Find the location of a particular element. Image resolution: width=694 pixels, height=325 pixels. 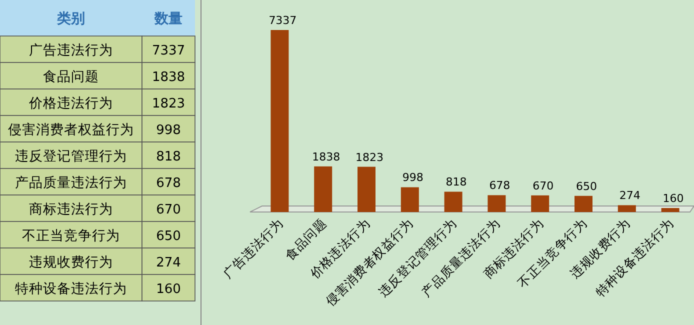

category-label: 侵害消费者权益行为 is located at coordinates (71, 130).